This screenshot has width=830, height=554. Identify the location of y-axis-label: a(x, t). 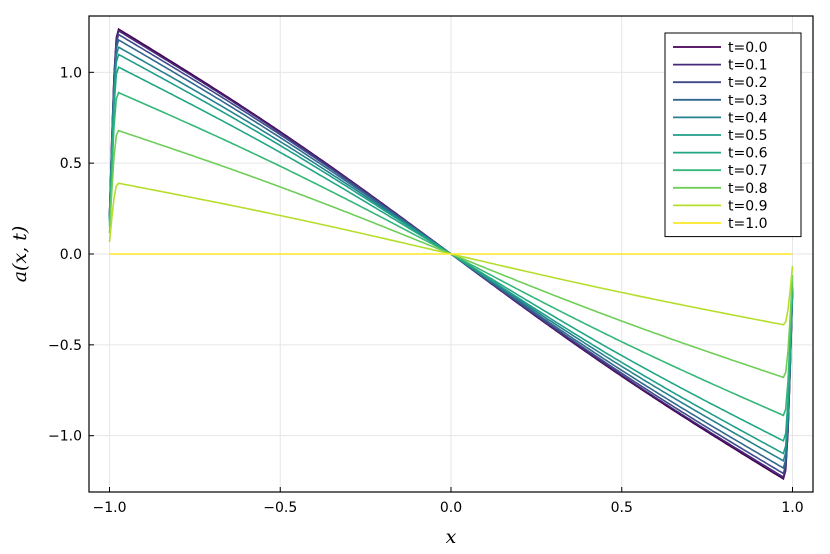
(20, 254).